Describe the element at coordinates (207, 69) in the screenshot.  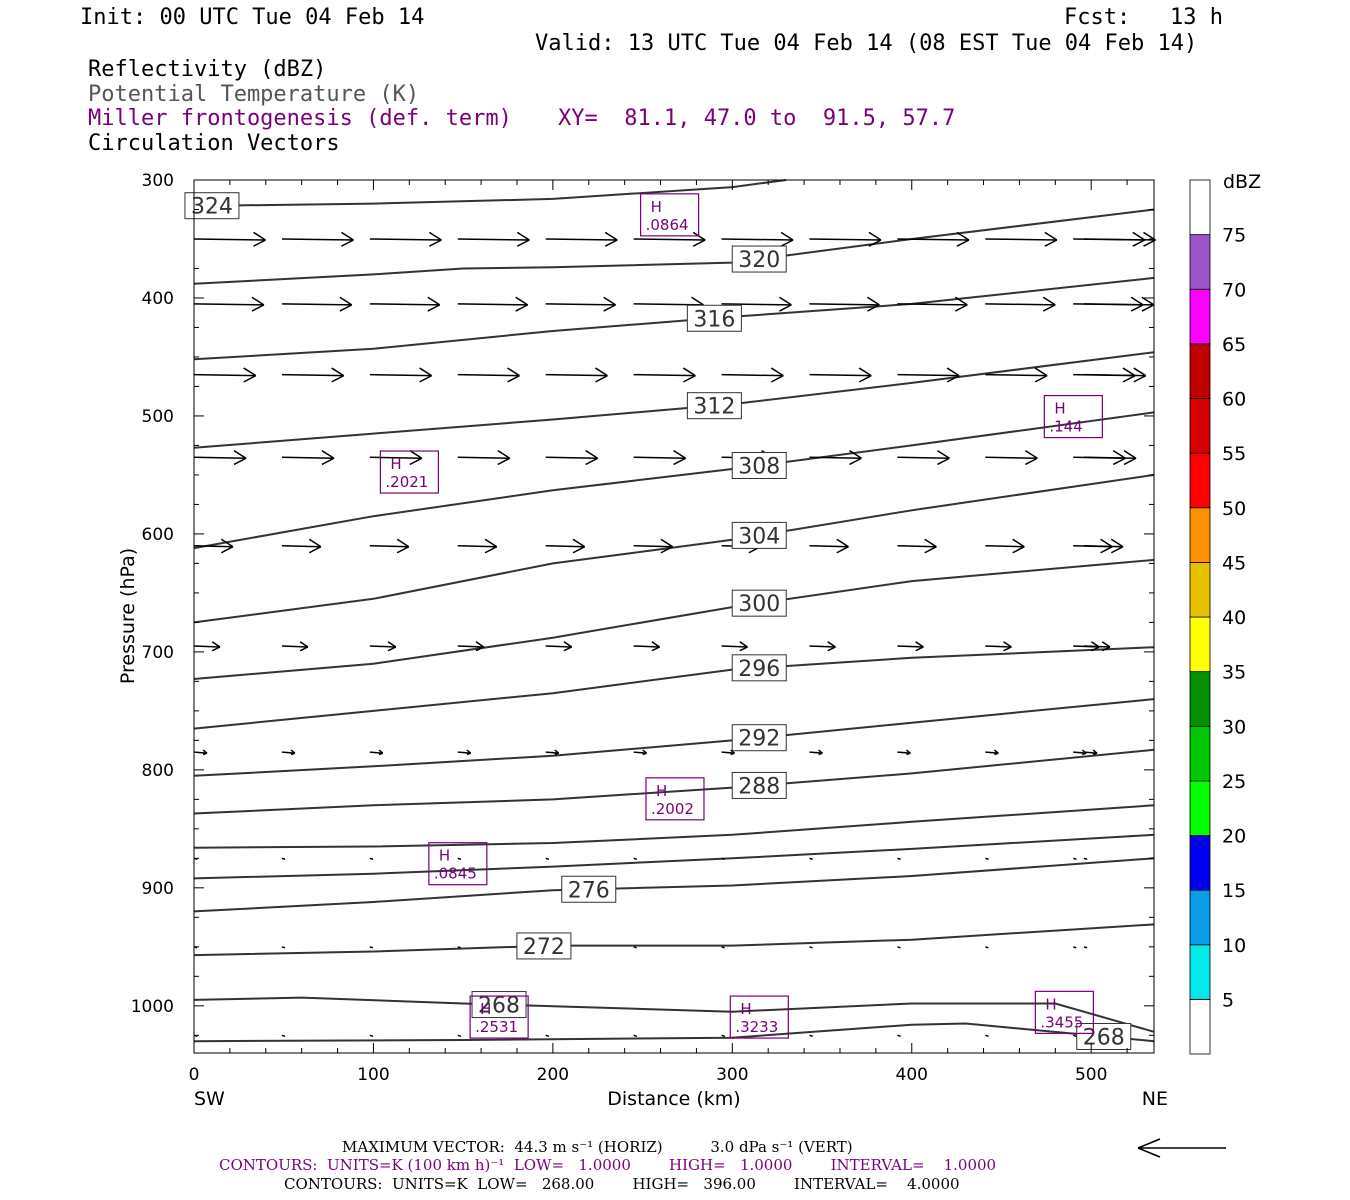
I see `field-label-reflectivity: Reflectivity (dBZ)` at that location.